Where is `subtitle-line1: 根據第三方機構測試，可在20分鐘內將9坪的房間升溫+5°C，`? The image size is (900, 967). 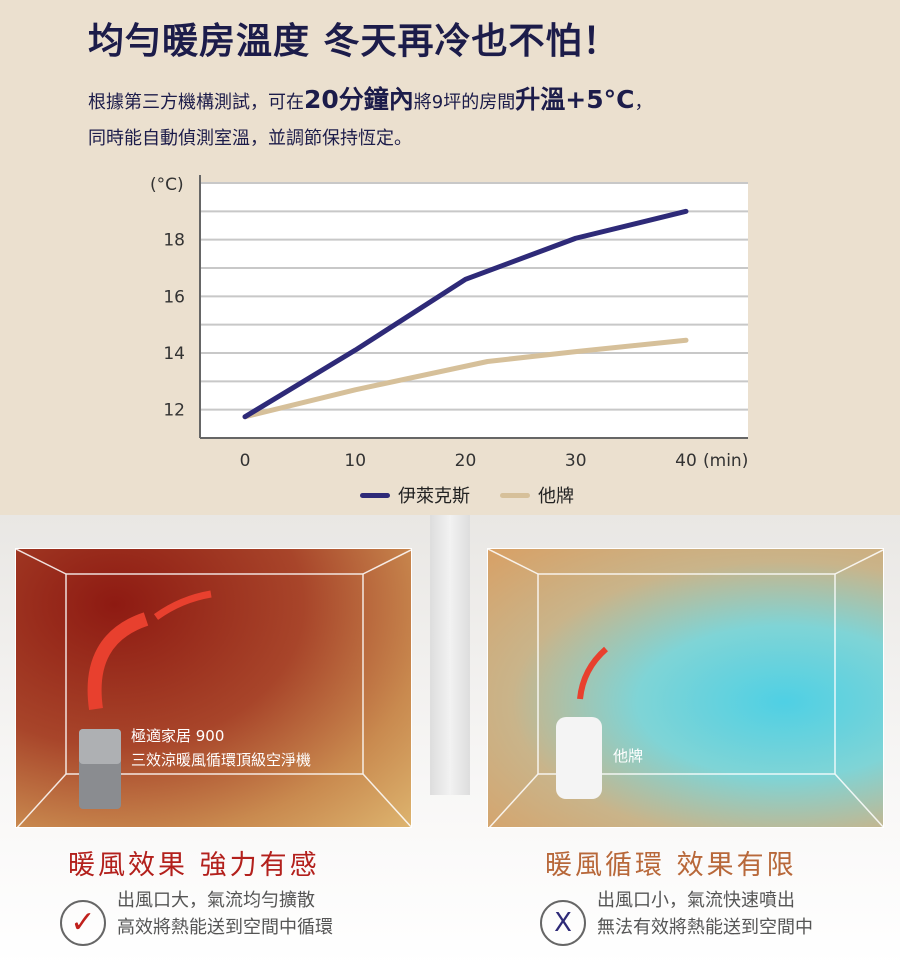 subtitle-line1: 根據第三方機構測試，可在20分鐘內將9坪的房間升溫+5°C， is located at coordinates (370, 98).